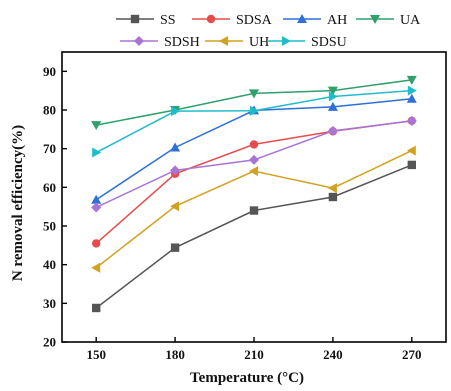  I want to click on series-sdsu, so click(254, 121).